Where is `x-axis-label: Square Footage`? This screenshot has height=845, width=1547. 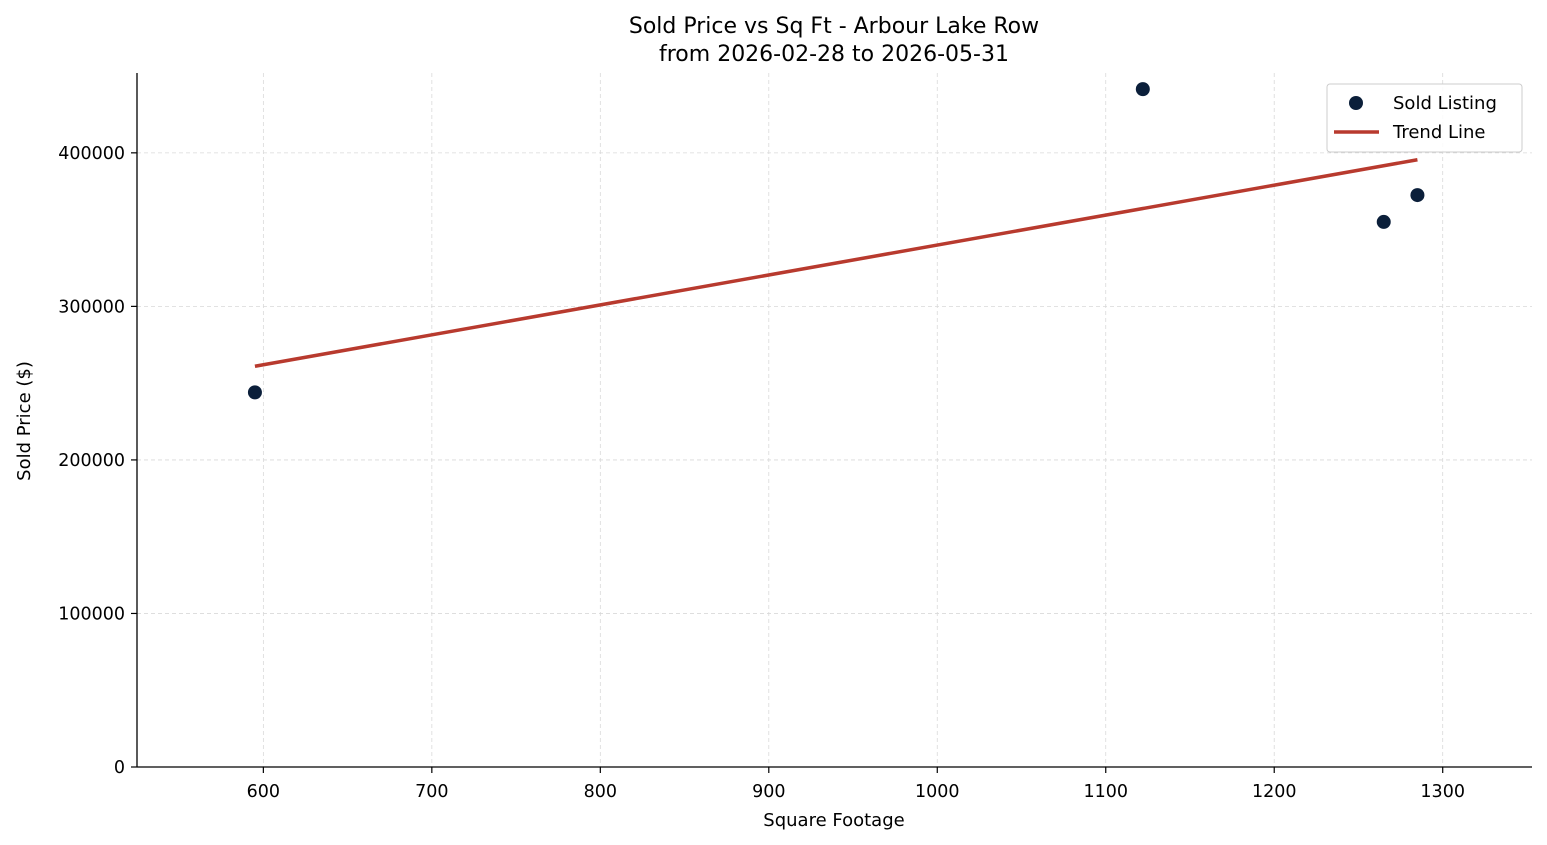
x-axis-label: Square Footage is located at coordinates (833, 820).